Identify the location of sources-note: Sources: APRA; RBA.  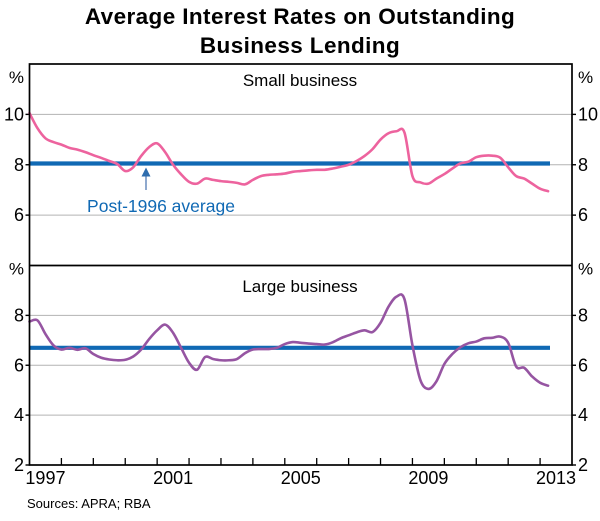
(89, 503).